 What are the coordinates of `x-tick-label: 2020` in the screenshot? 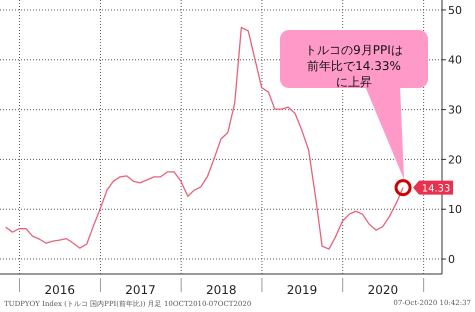 It's located at (383, 290).